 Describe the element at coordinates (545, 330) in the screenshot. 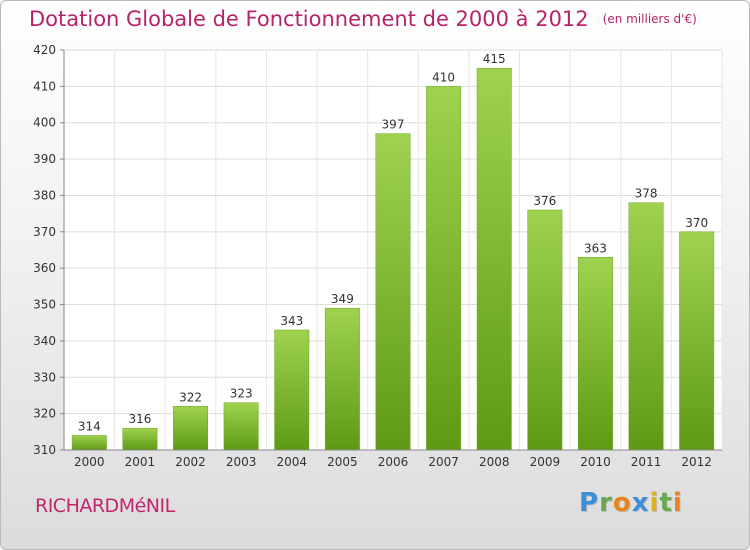

I see `bar-2009` at that location.